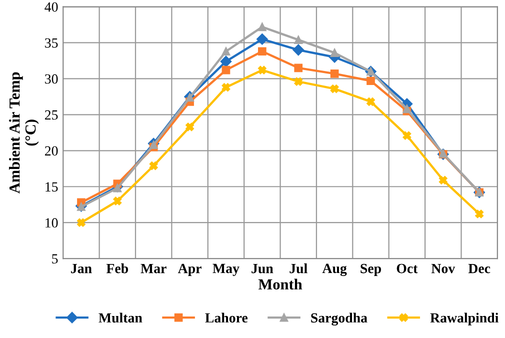 The height and width of the screenshot is (338, 505). What do you see at coordinates (52, 187) in the screenshot?
I see `y-tick-label: 15` at bounding box center [52, 187].